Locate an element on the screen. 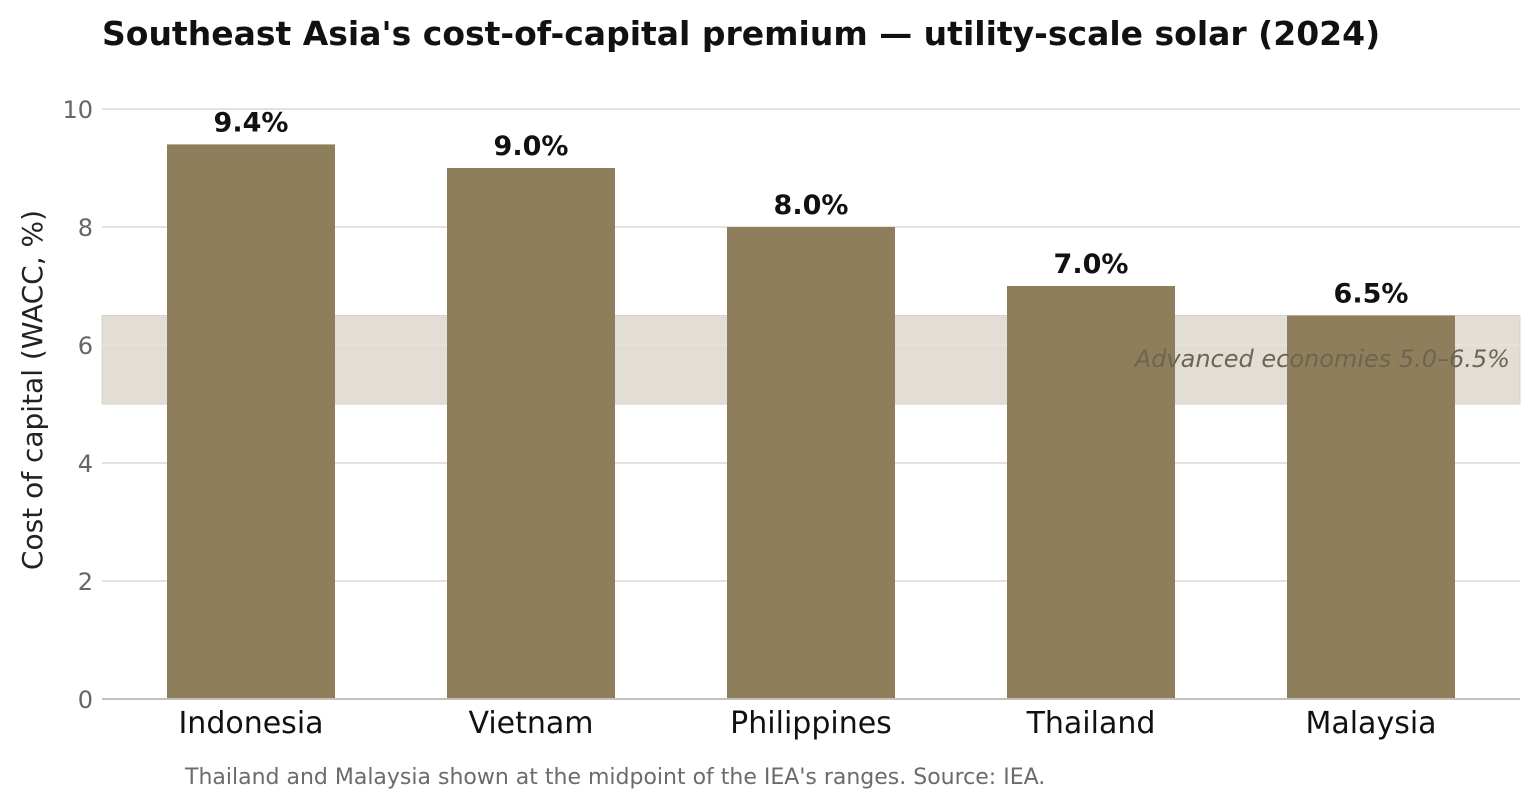 The width and height of the screenshot is (1540, 810). bar-vietnam is located at coordinates (531, 433).